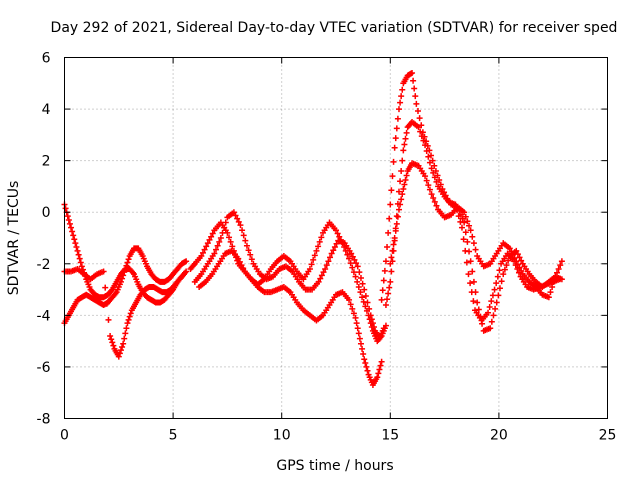  I want to click on y-tick-label: -2, so click(44, 265).